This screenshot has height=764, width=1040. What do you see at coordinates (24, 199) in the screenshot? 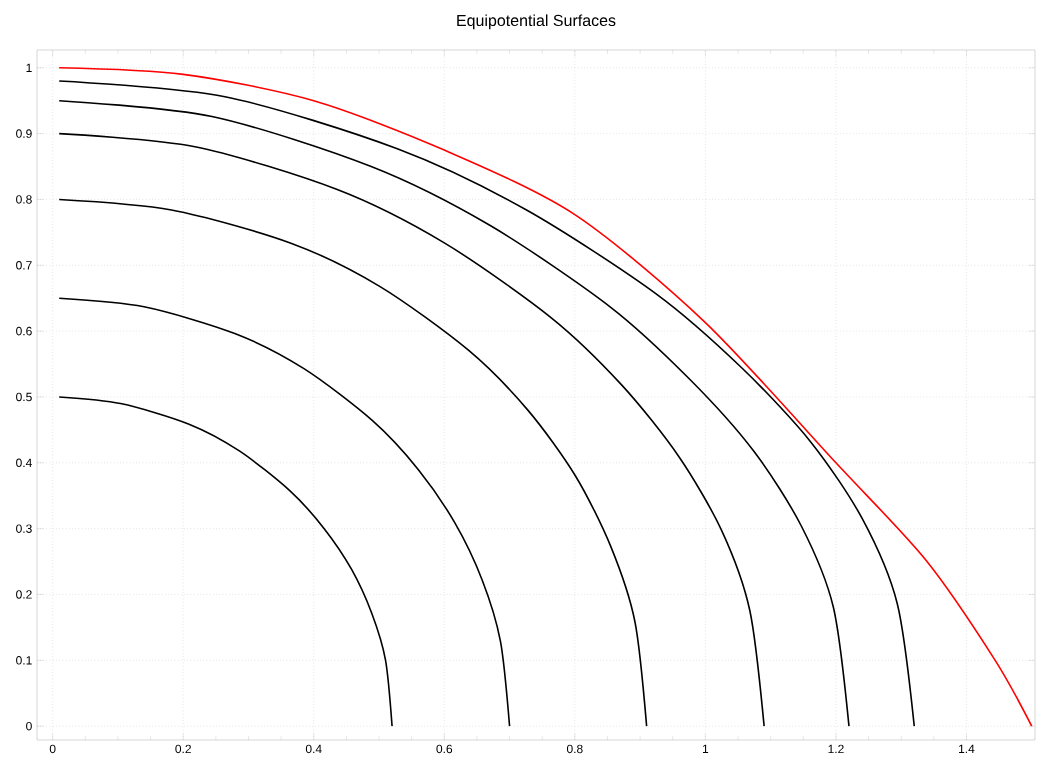
I see `y-tick-label: 0.8` at bounding box center [24, 199].